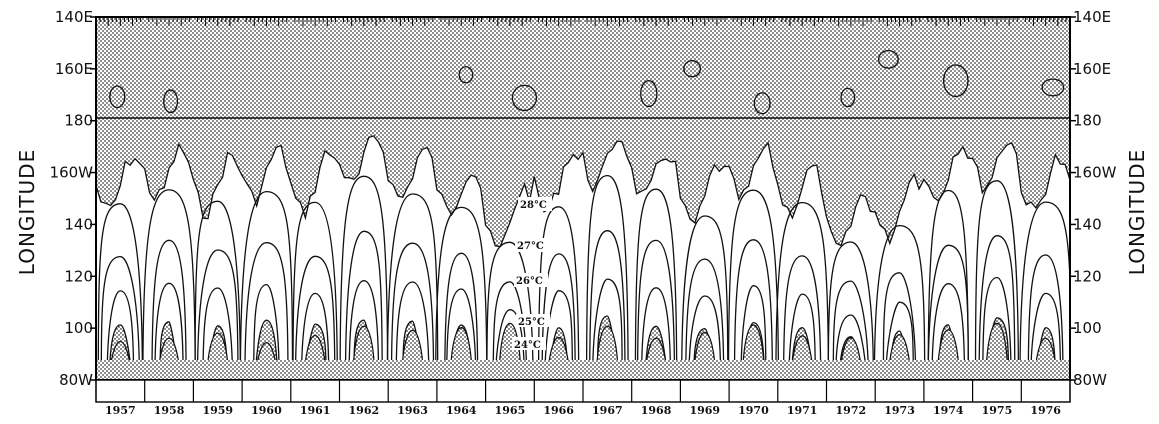 The height and width of the screenshot is (424, 1159). I want to click on year-label-1960: 1960, so click(266, 410).